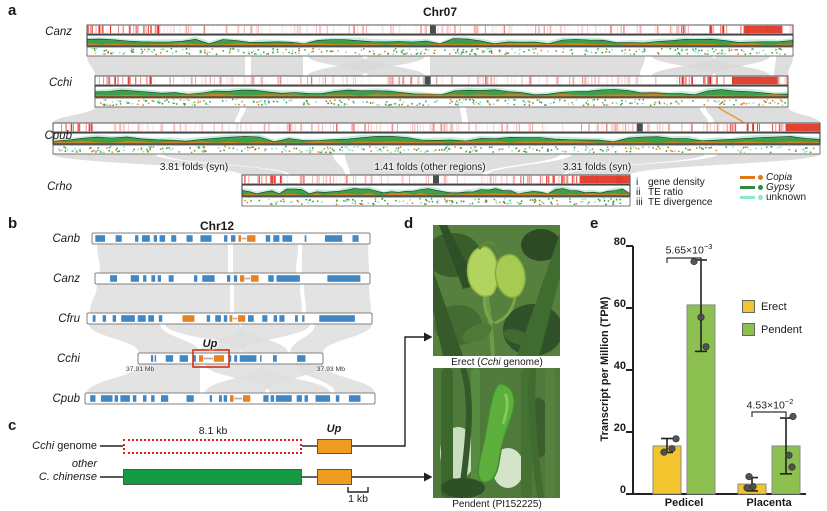  I want to click on right-coordinate-label: 37.93 Mb, so click(330, 369).